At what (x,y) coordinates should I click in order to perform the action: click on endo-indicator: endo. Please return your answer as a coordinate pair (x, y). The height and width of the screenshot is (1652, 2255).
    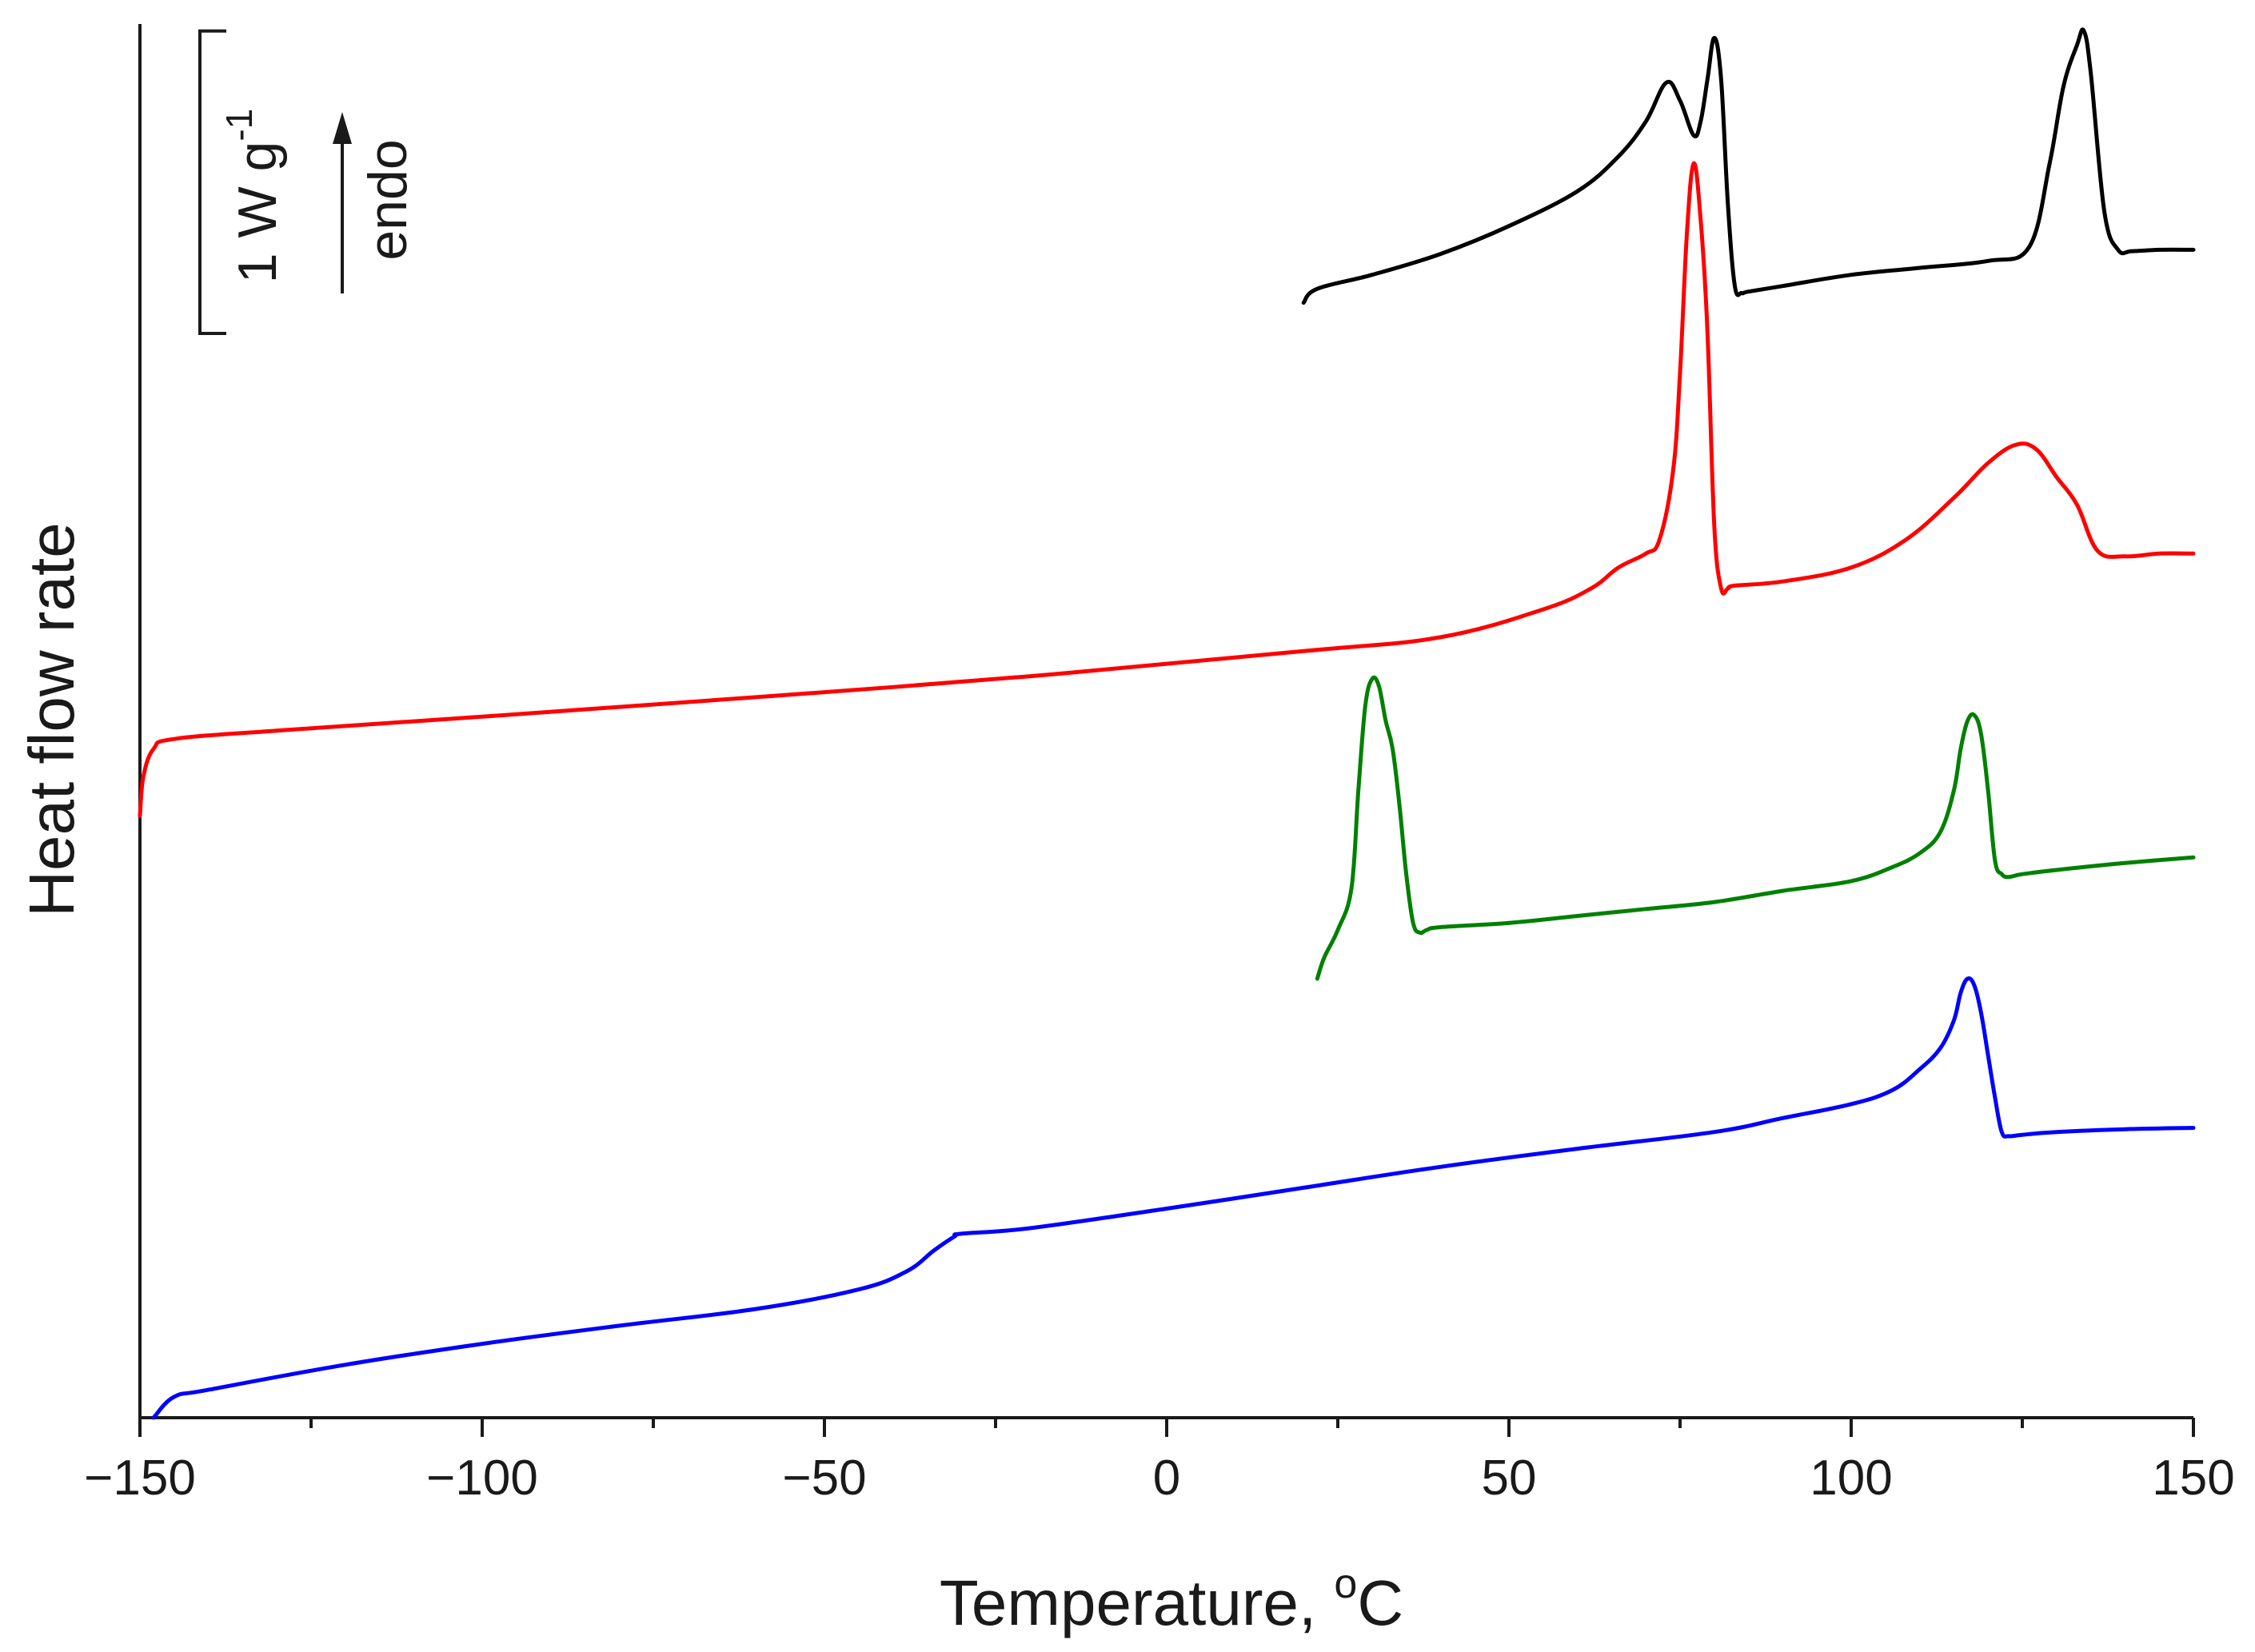
    Looking at the image, I should click on (375, 202).